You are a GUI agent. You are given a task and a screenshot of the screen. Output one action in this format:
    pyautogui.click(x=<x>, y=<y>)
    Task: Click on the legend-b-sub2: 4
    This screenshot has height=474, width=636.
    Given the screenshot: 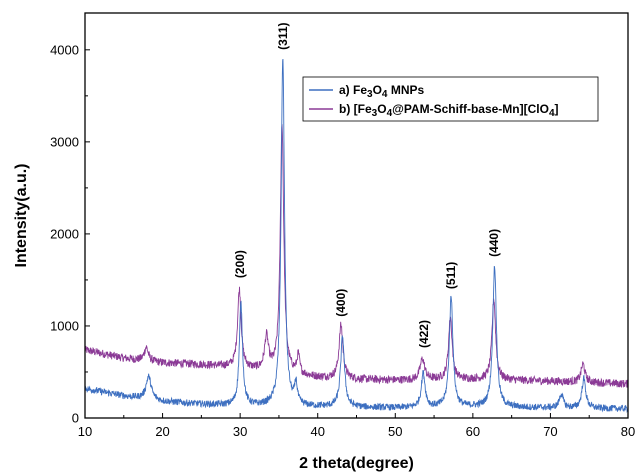 What is the action you would take?
    pyautogui.click(x=390, y=113)
    